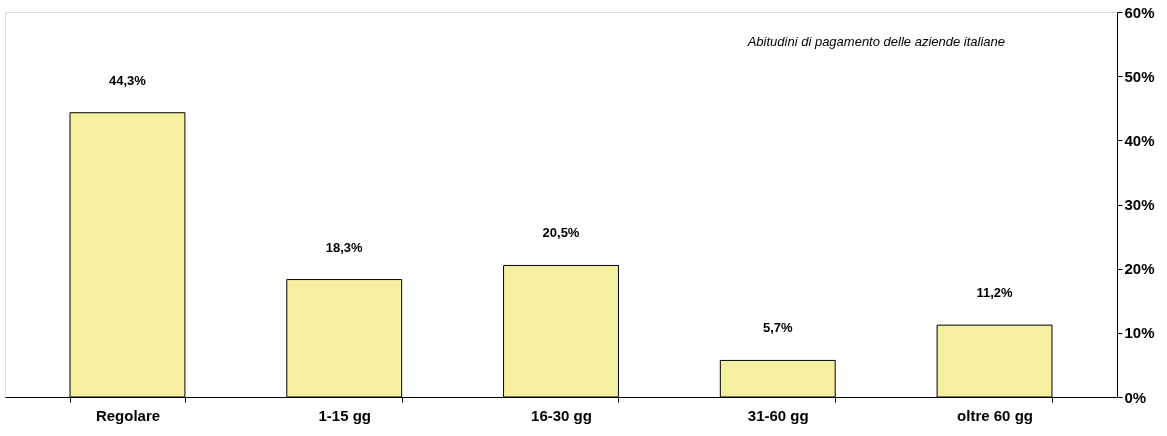  What do you see at coordinates (128, 80) in the screenshot?
I see `data-label: 44,3%` at bounding box center [128, 80].